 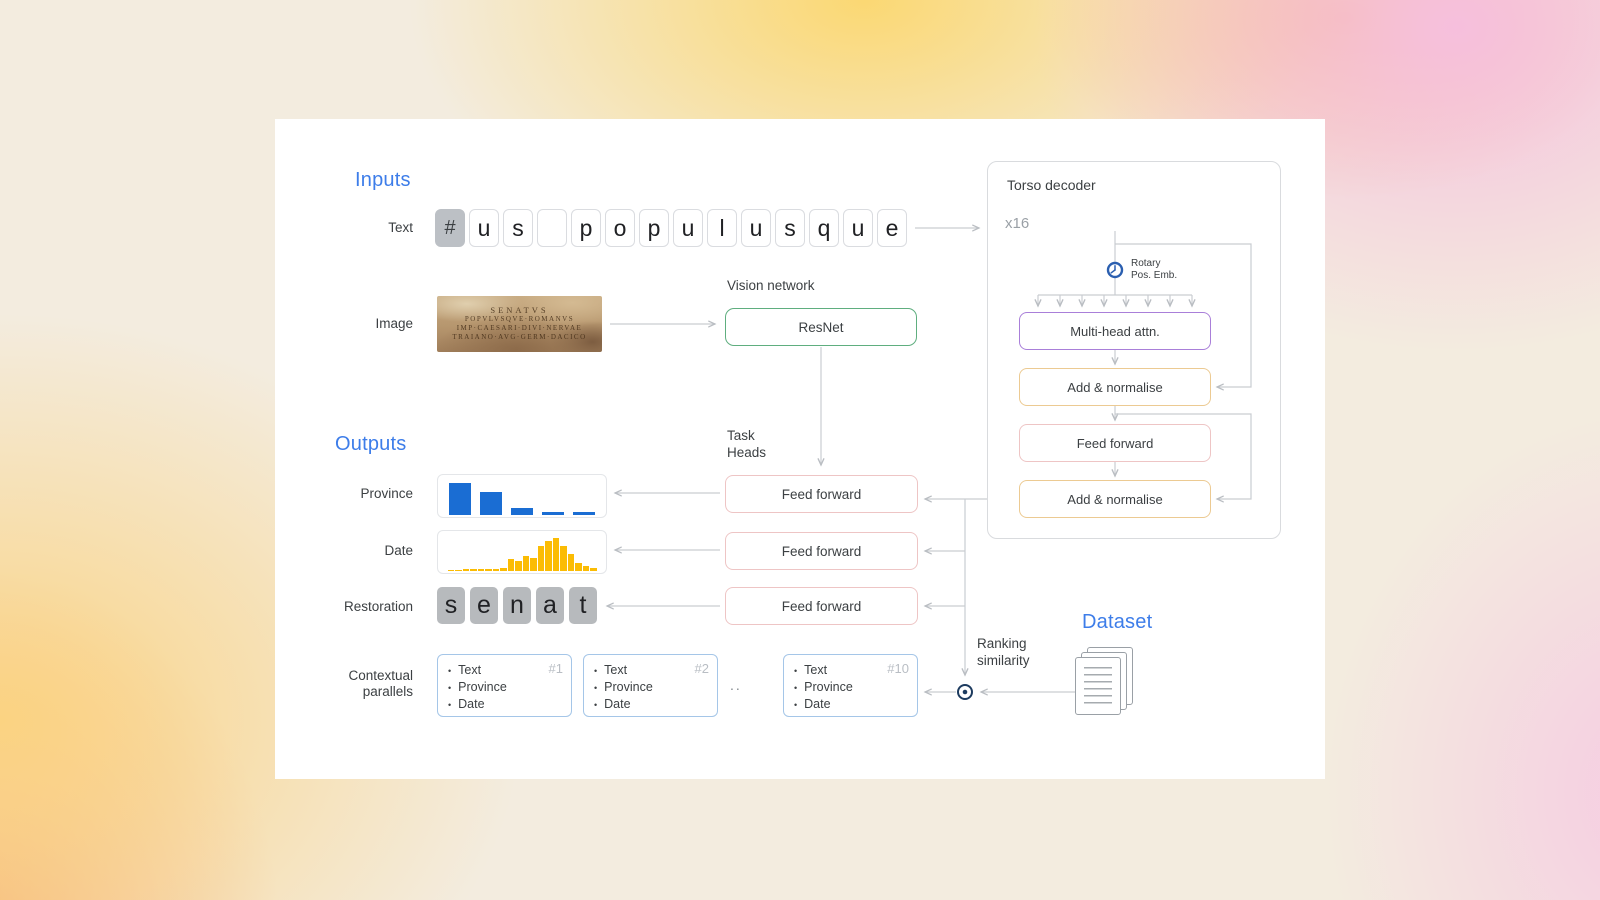 What do you see at coordinates (522, 552) in the screenshot?
I see `date-histogram` at bounding box center [522, 552].